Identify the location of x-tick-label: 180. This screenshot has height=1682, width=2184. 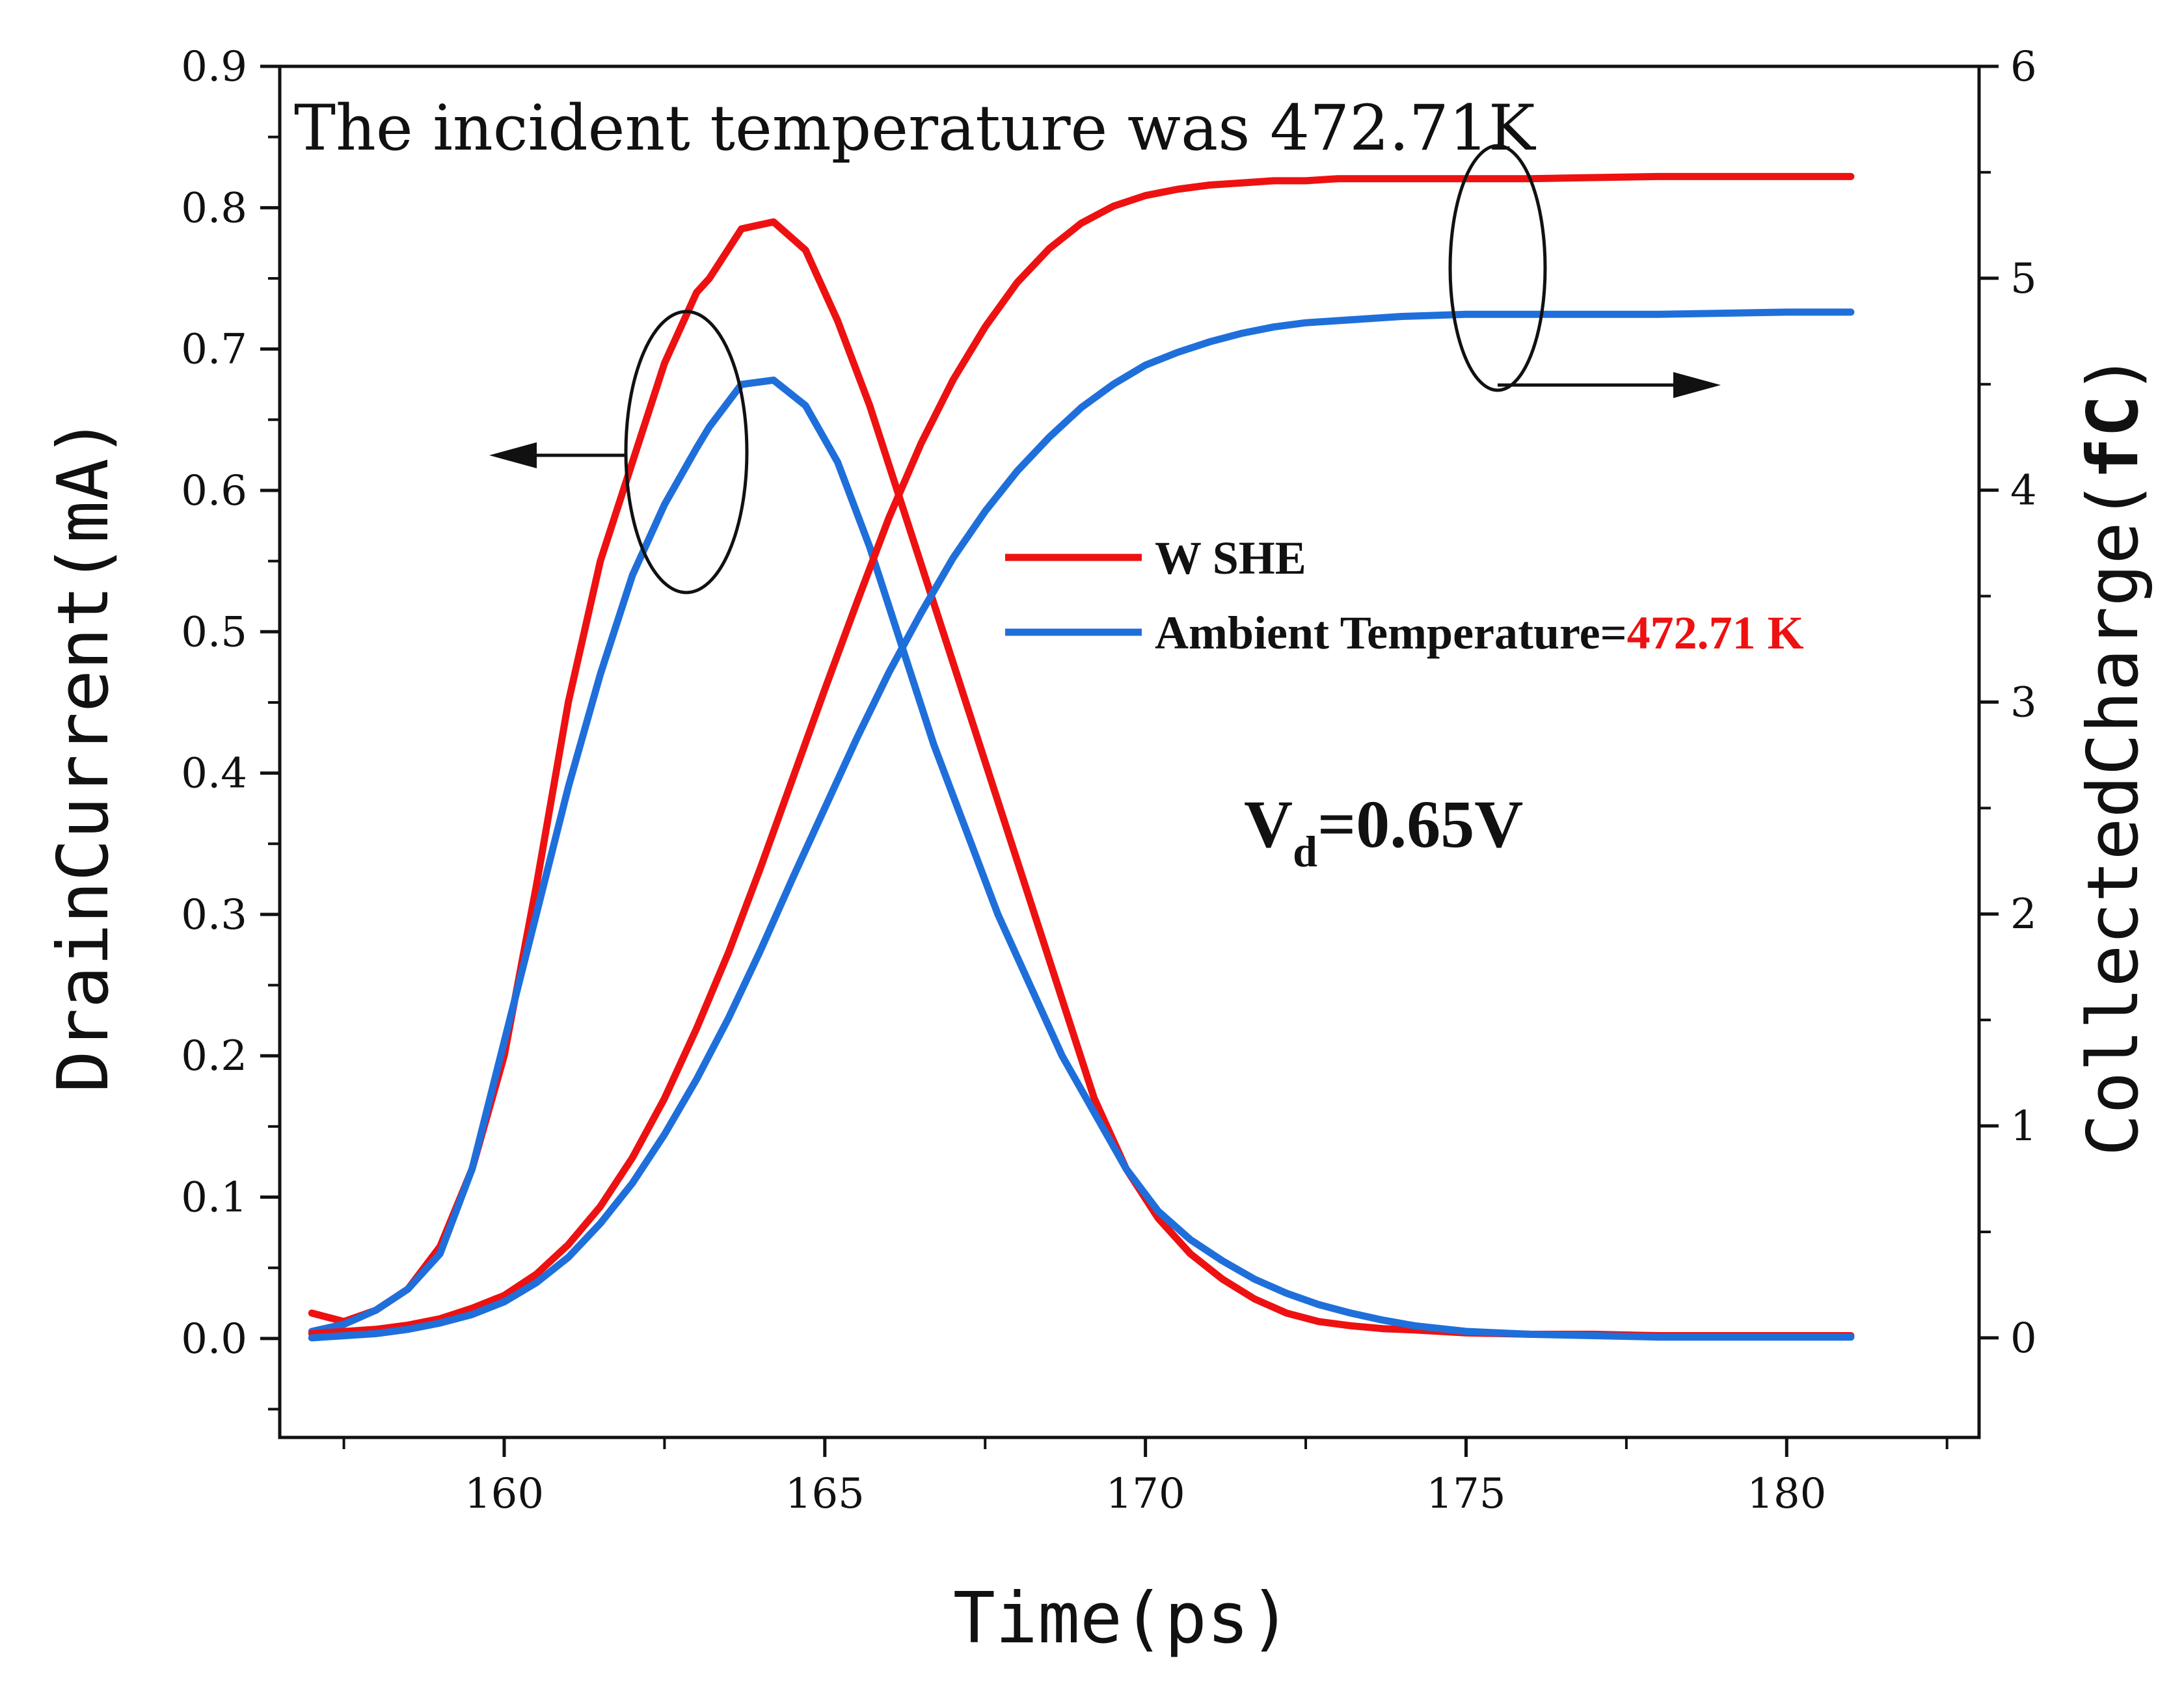
(1786, 1494).